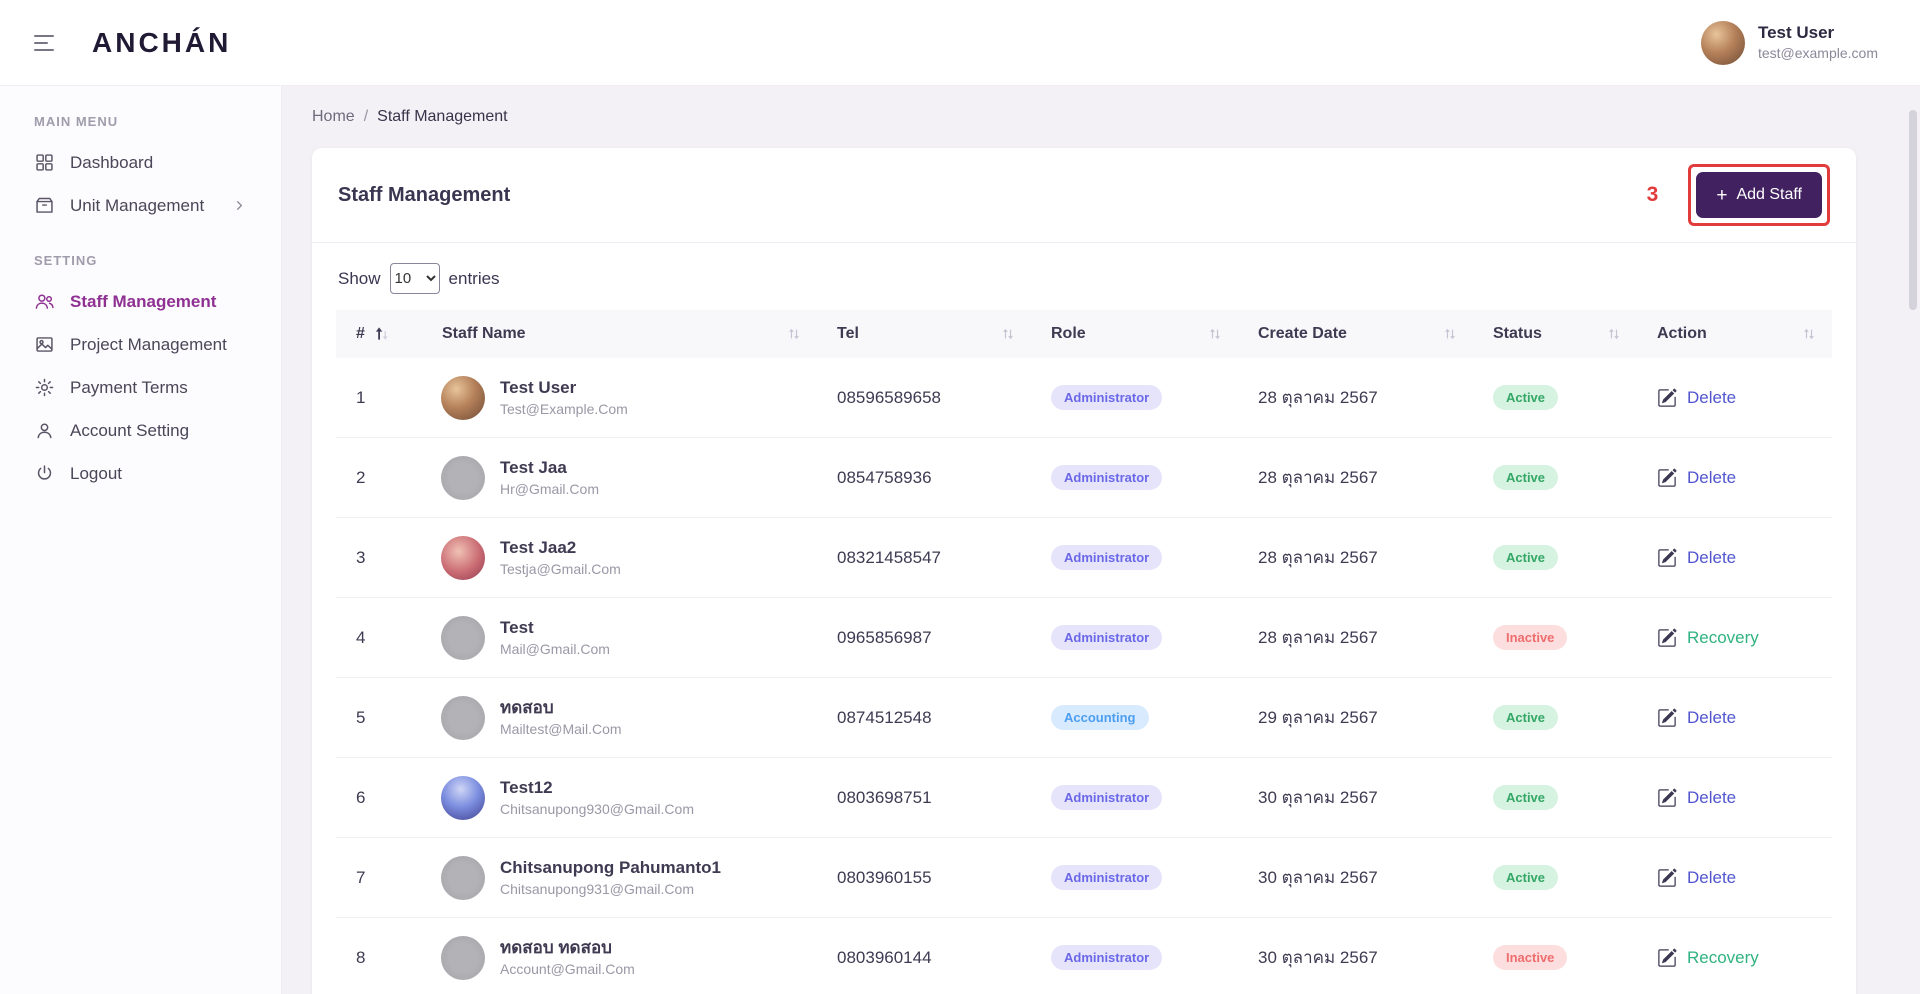 This screenshot has height=994, width=1920. Describe the element at coordinates (1134, 717) in the screenshot. I see `role-cell: Accounting` at that location.